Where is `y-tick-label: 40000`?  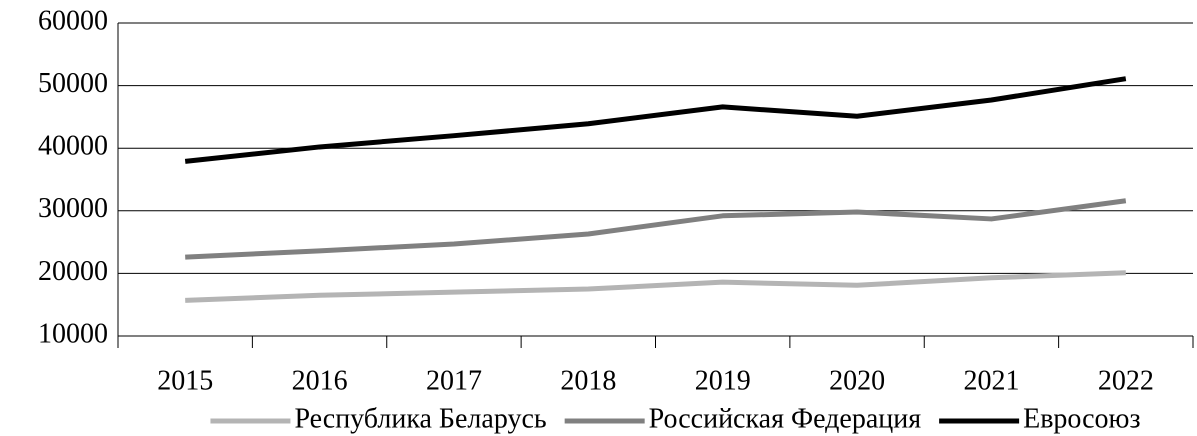 y-tick-label: 40000 is located at coordinates (73, 146).